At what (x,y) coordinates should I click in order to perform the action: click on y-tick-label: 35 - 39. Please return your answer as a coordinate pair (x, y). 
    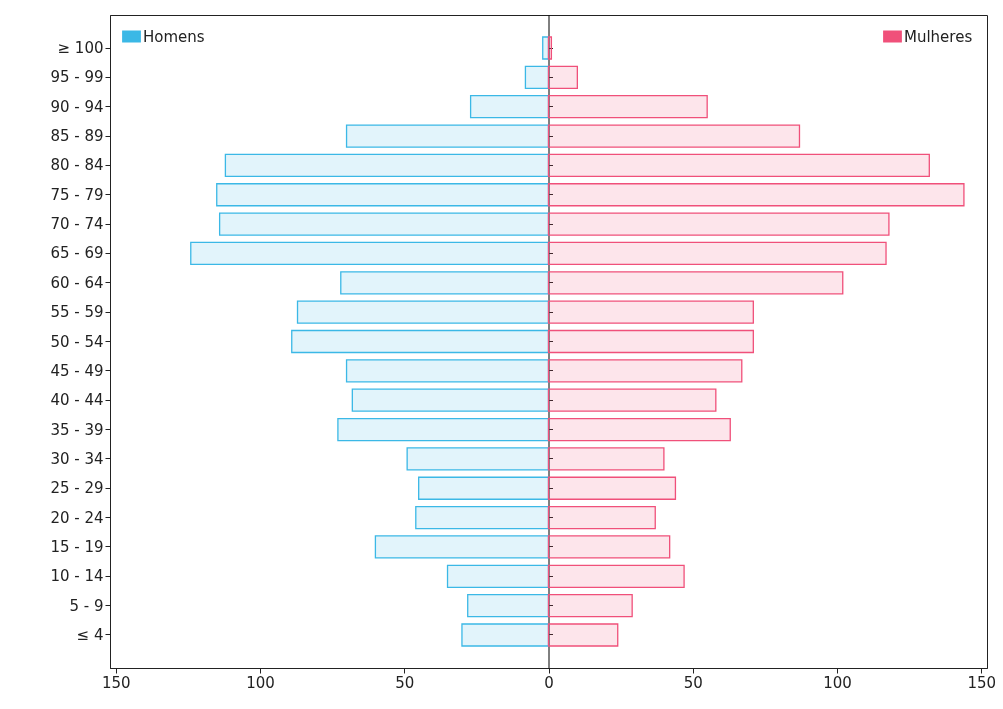
    Looking at the image, I should click on (77, 429).